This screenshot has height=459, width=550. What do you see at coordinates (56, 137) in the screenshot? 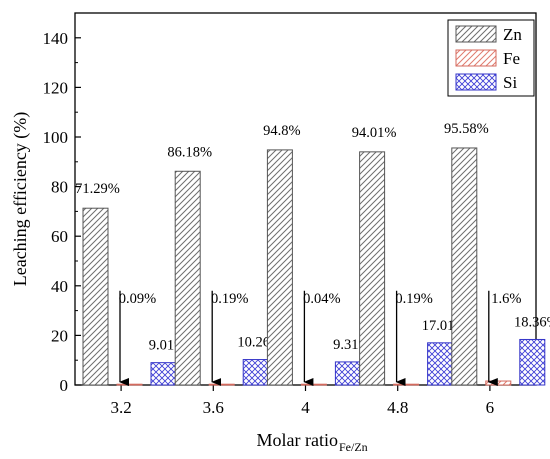
I see `y-tick-label: 100` at bounding box center [56, 137].